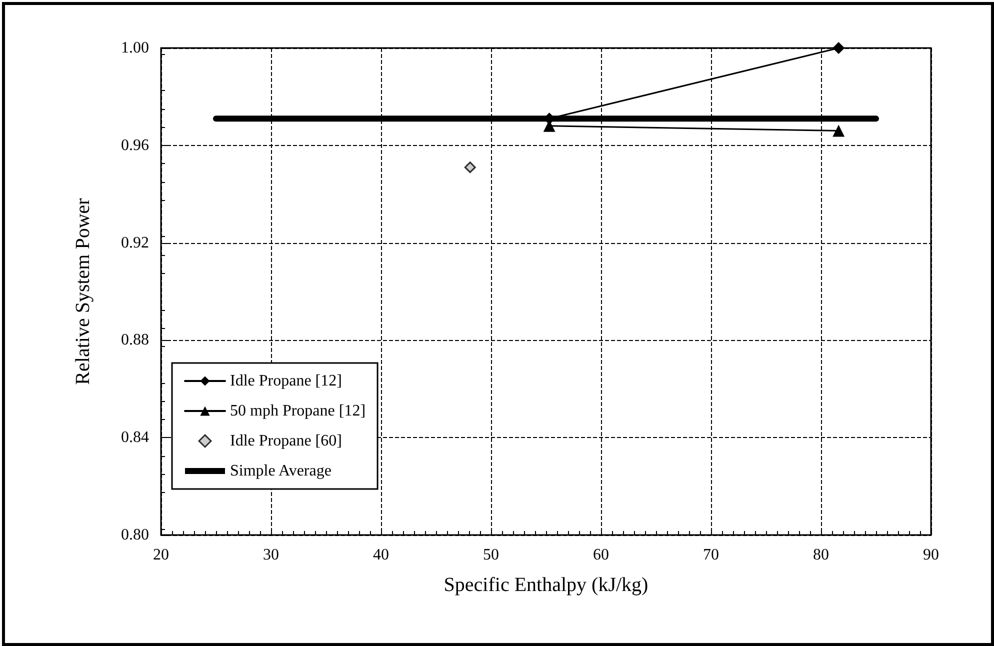 This screenshot has width=994, height=646. What do you see at coordinates (135, 437) in the screenshot?
I see `y-tick-label: 0.84` at bounding box center [135, 437].